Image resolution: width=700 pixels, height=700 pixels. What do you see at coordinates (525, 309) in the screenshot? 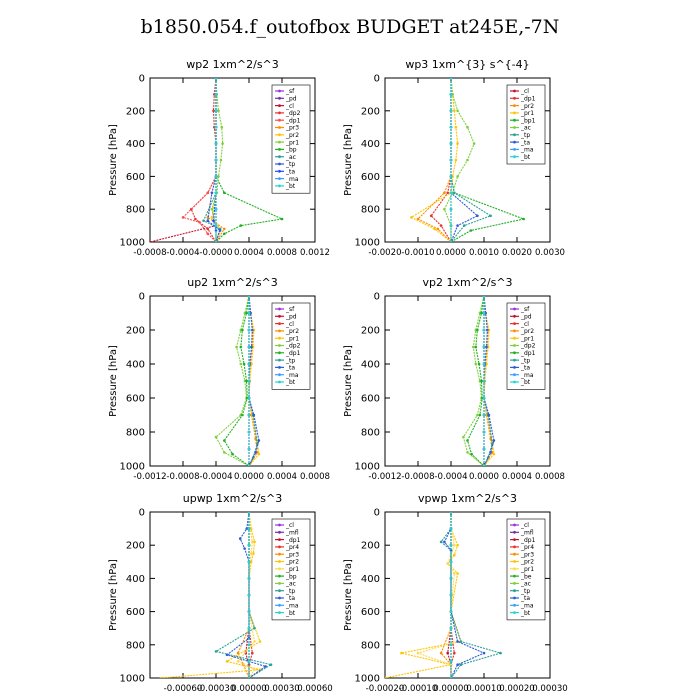
I see `legend-label: _sf` at bounding box center [525, 309].